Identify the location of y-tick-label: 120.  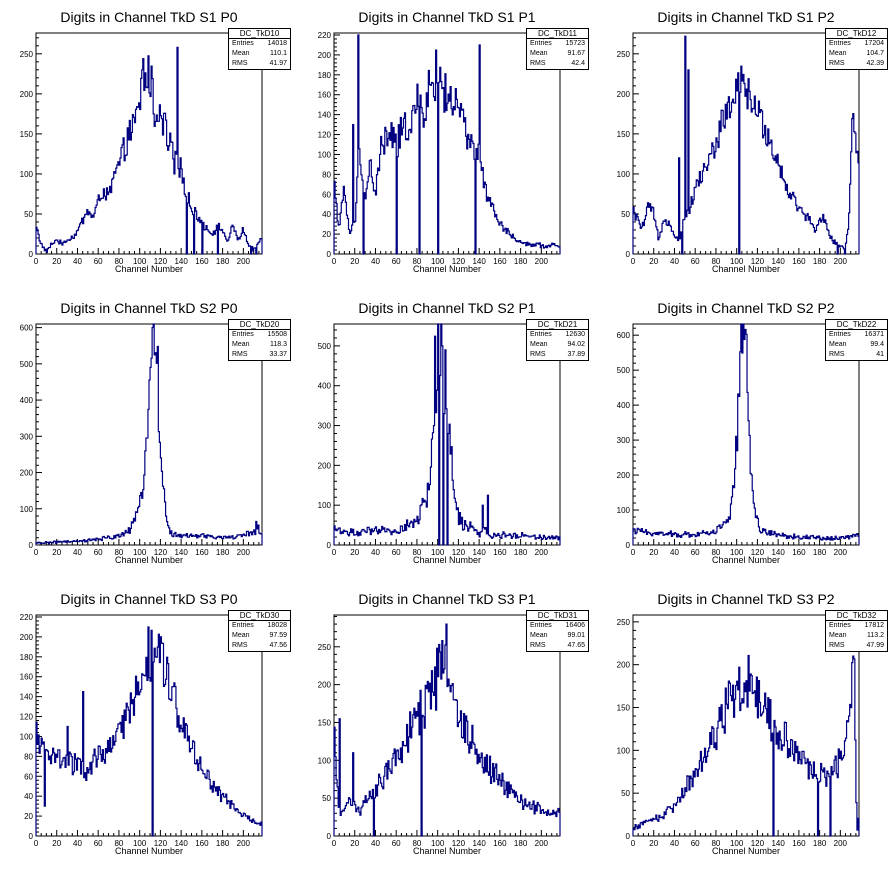
(325, 135).